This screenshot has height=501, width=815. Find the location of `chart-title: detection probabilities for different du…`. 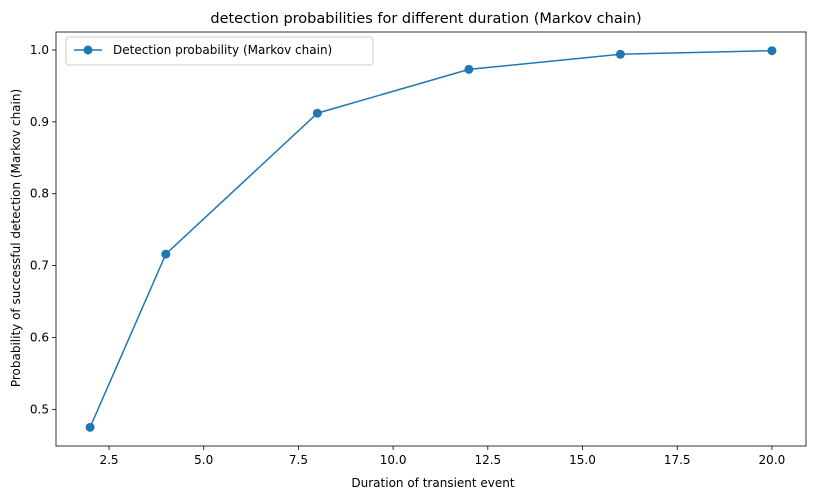

chart-title: detection probabilities for different du… is located at coordinates (425, 19).